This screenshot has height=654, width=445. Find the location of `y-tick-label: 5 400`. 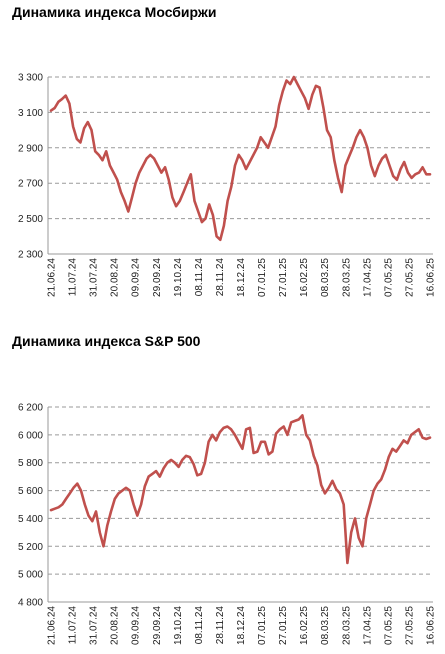

y-tick-label: 5 400 is located at coordinates (30, 519).